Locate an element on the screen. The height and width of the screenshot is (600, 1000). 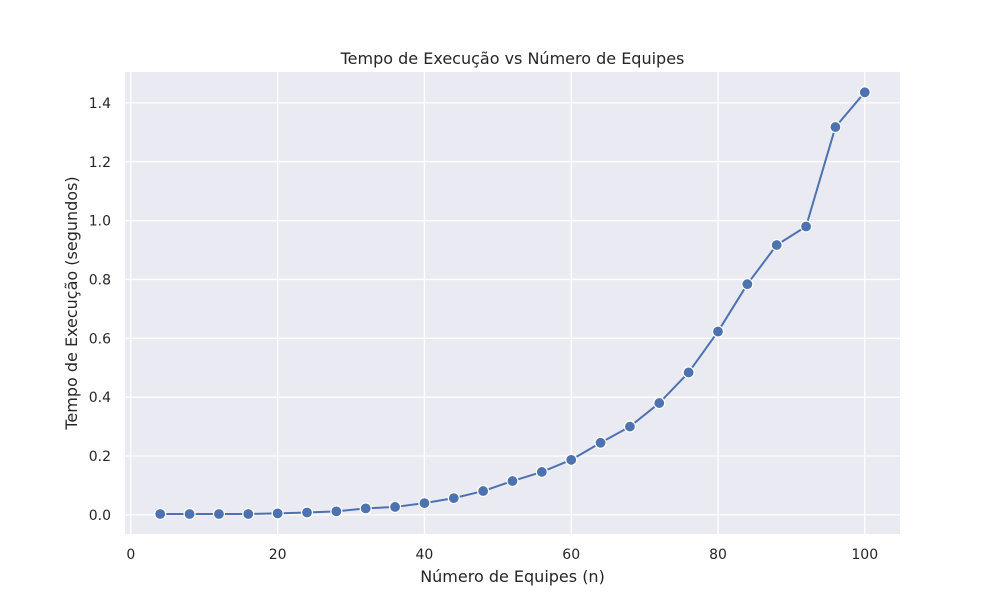
y-tick-label: 0.2 is located at coordinates (100, 457).